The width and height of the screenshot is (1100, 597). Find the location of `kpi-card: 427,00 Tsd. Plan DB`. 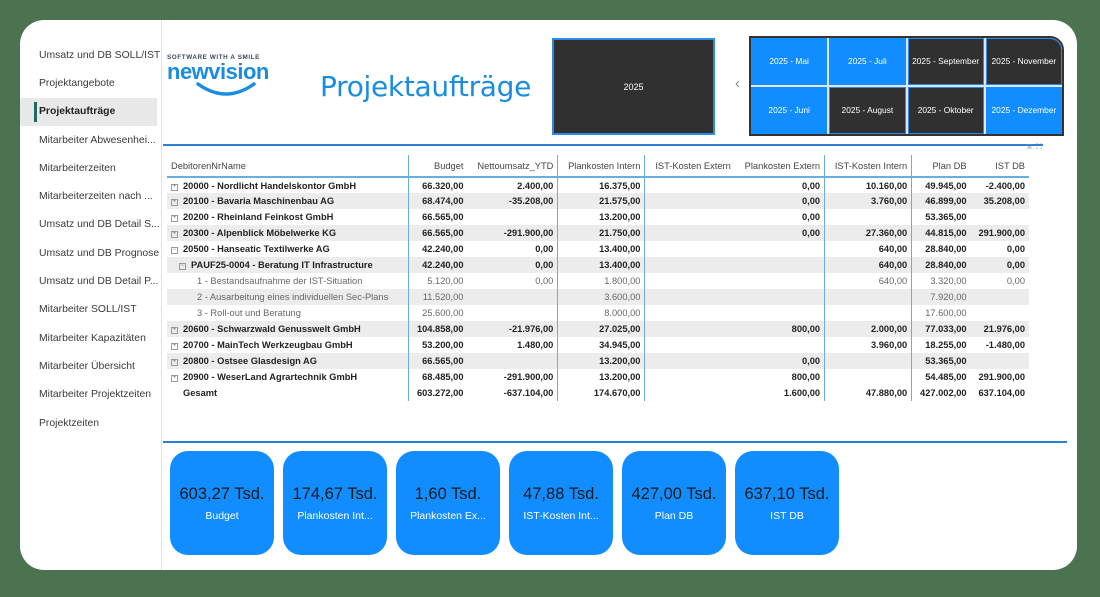

kpi-card: 427,00 Tsd. Plan DB is located at coordinates (674, 503).